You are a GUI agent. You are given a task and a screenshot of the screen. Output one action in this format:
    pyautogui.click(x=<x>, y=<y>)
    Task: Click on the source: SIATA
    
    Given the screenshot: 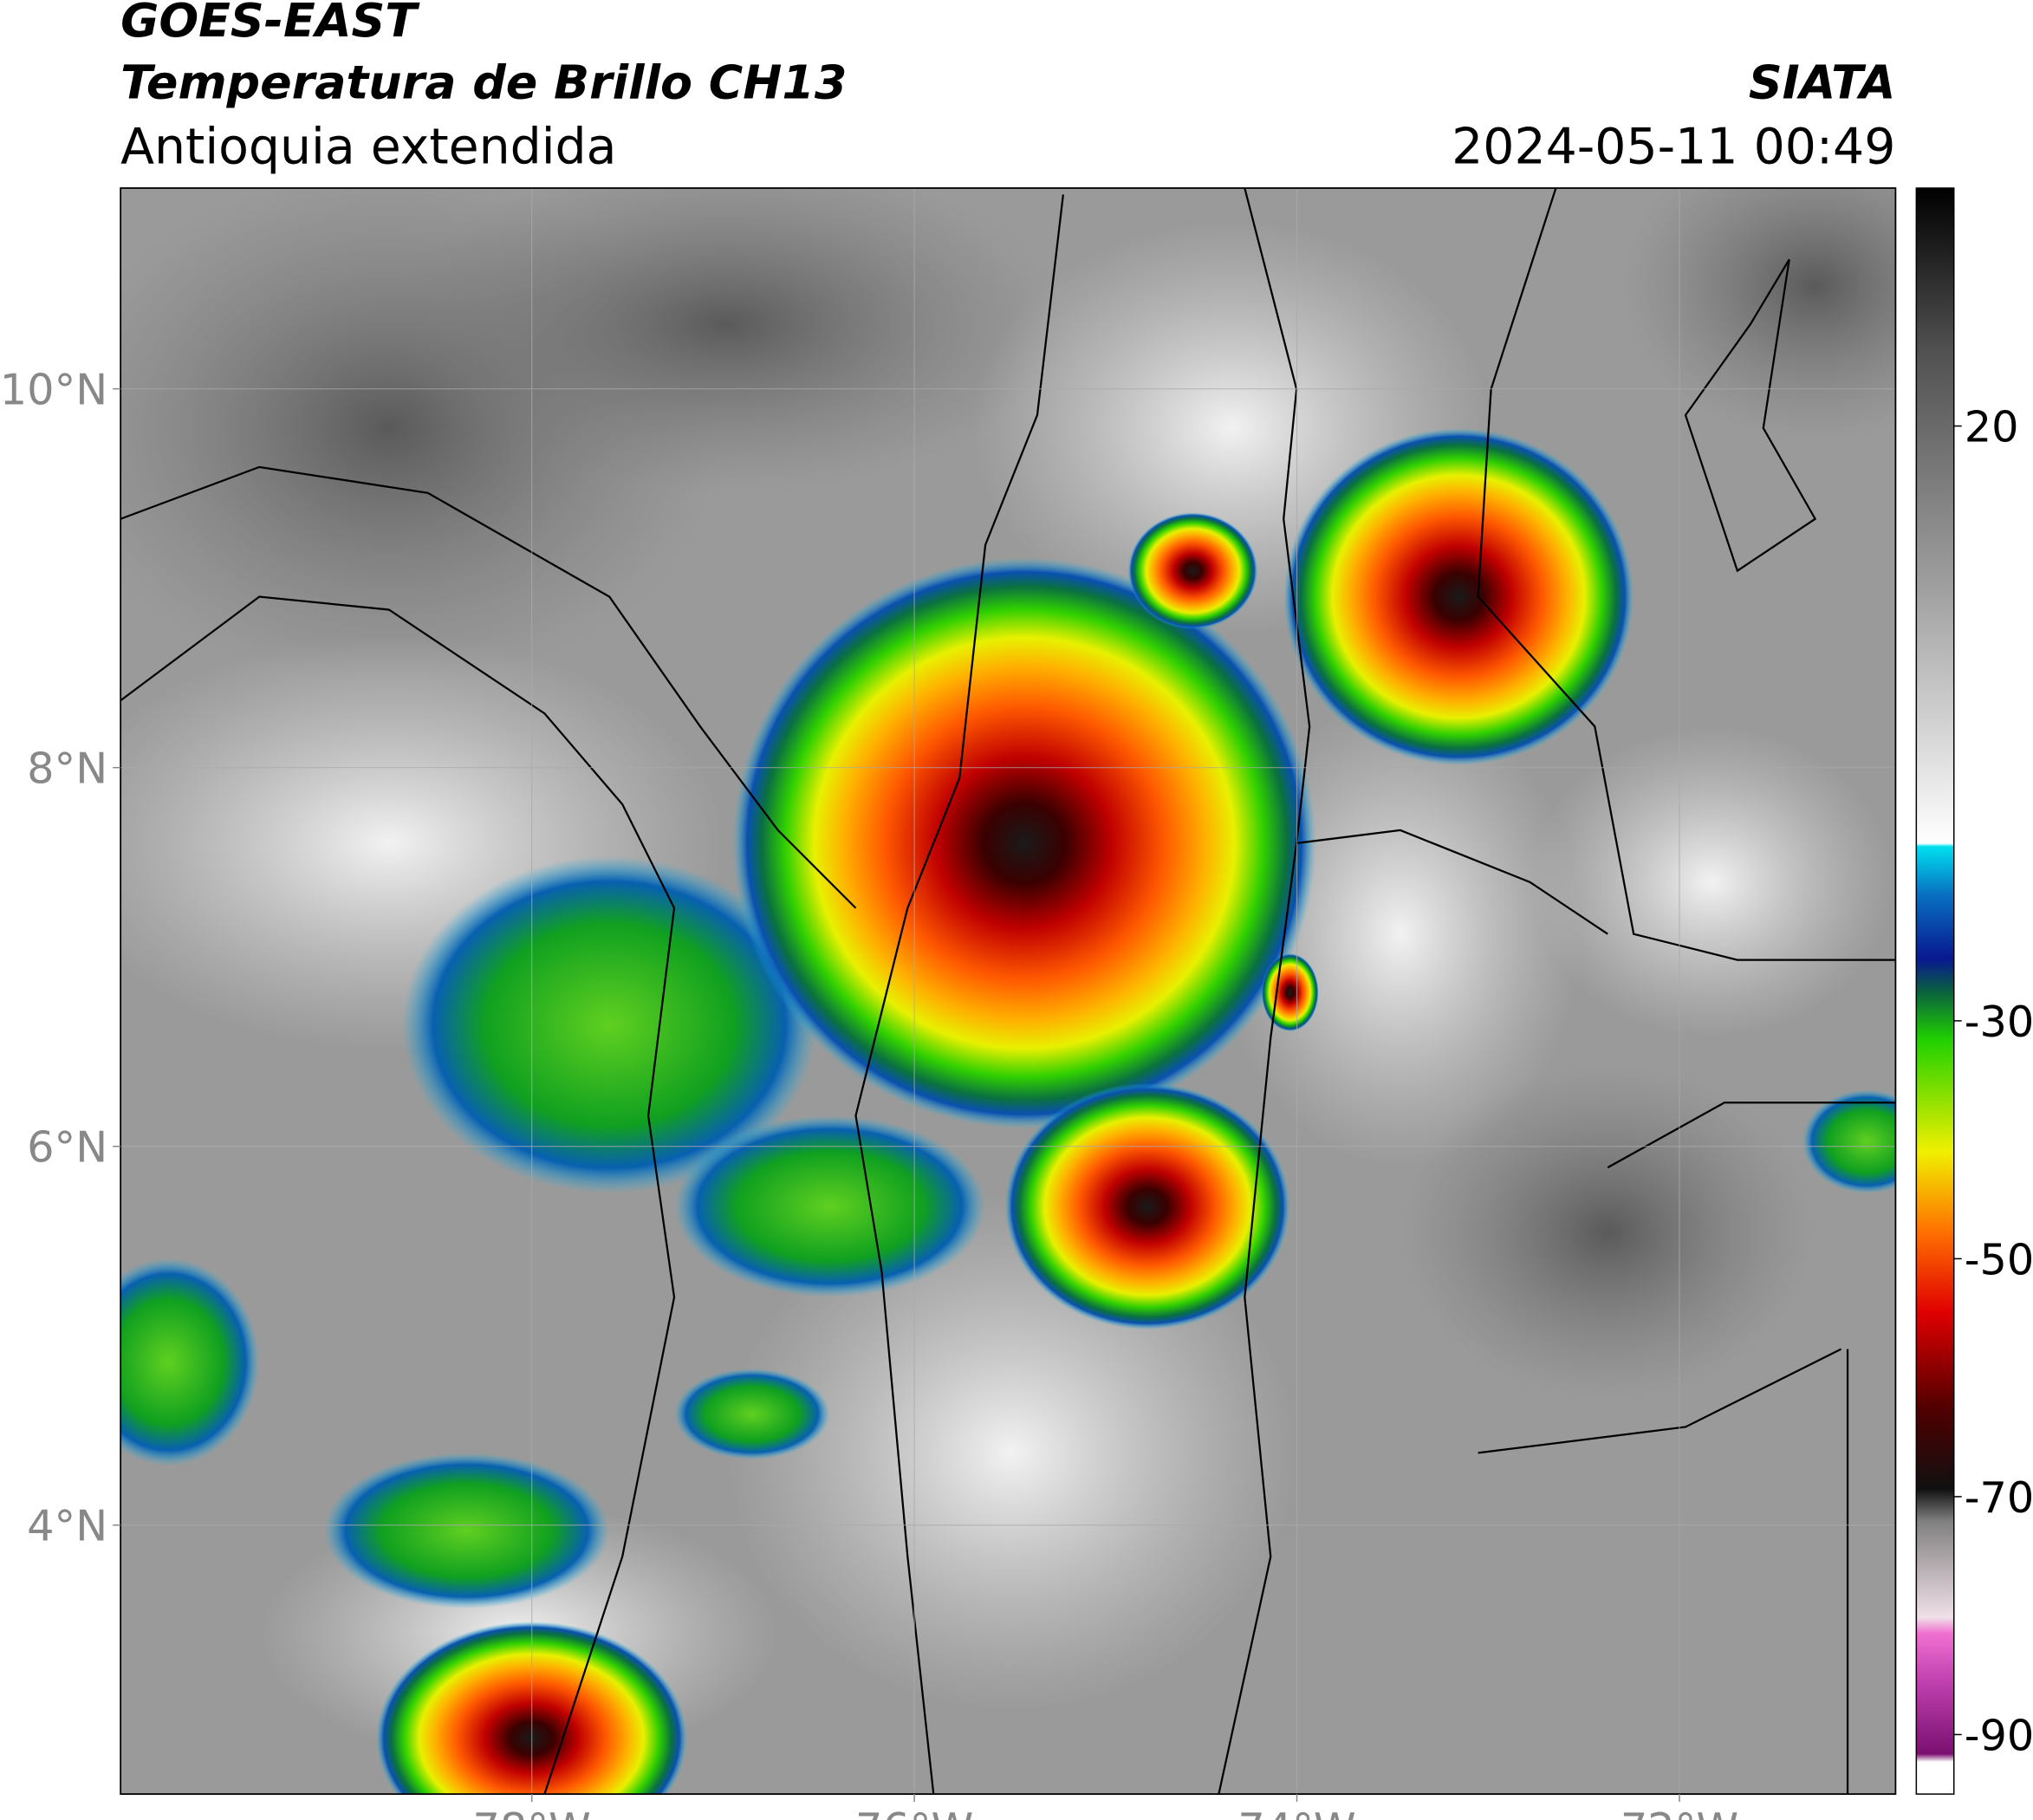 What is the action you would take?
    pyautogui.click(x=1822, y=82)
    